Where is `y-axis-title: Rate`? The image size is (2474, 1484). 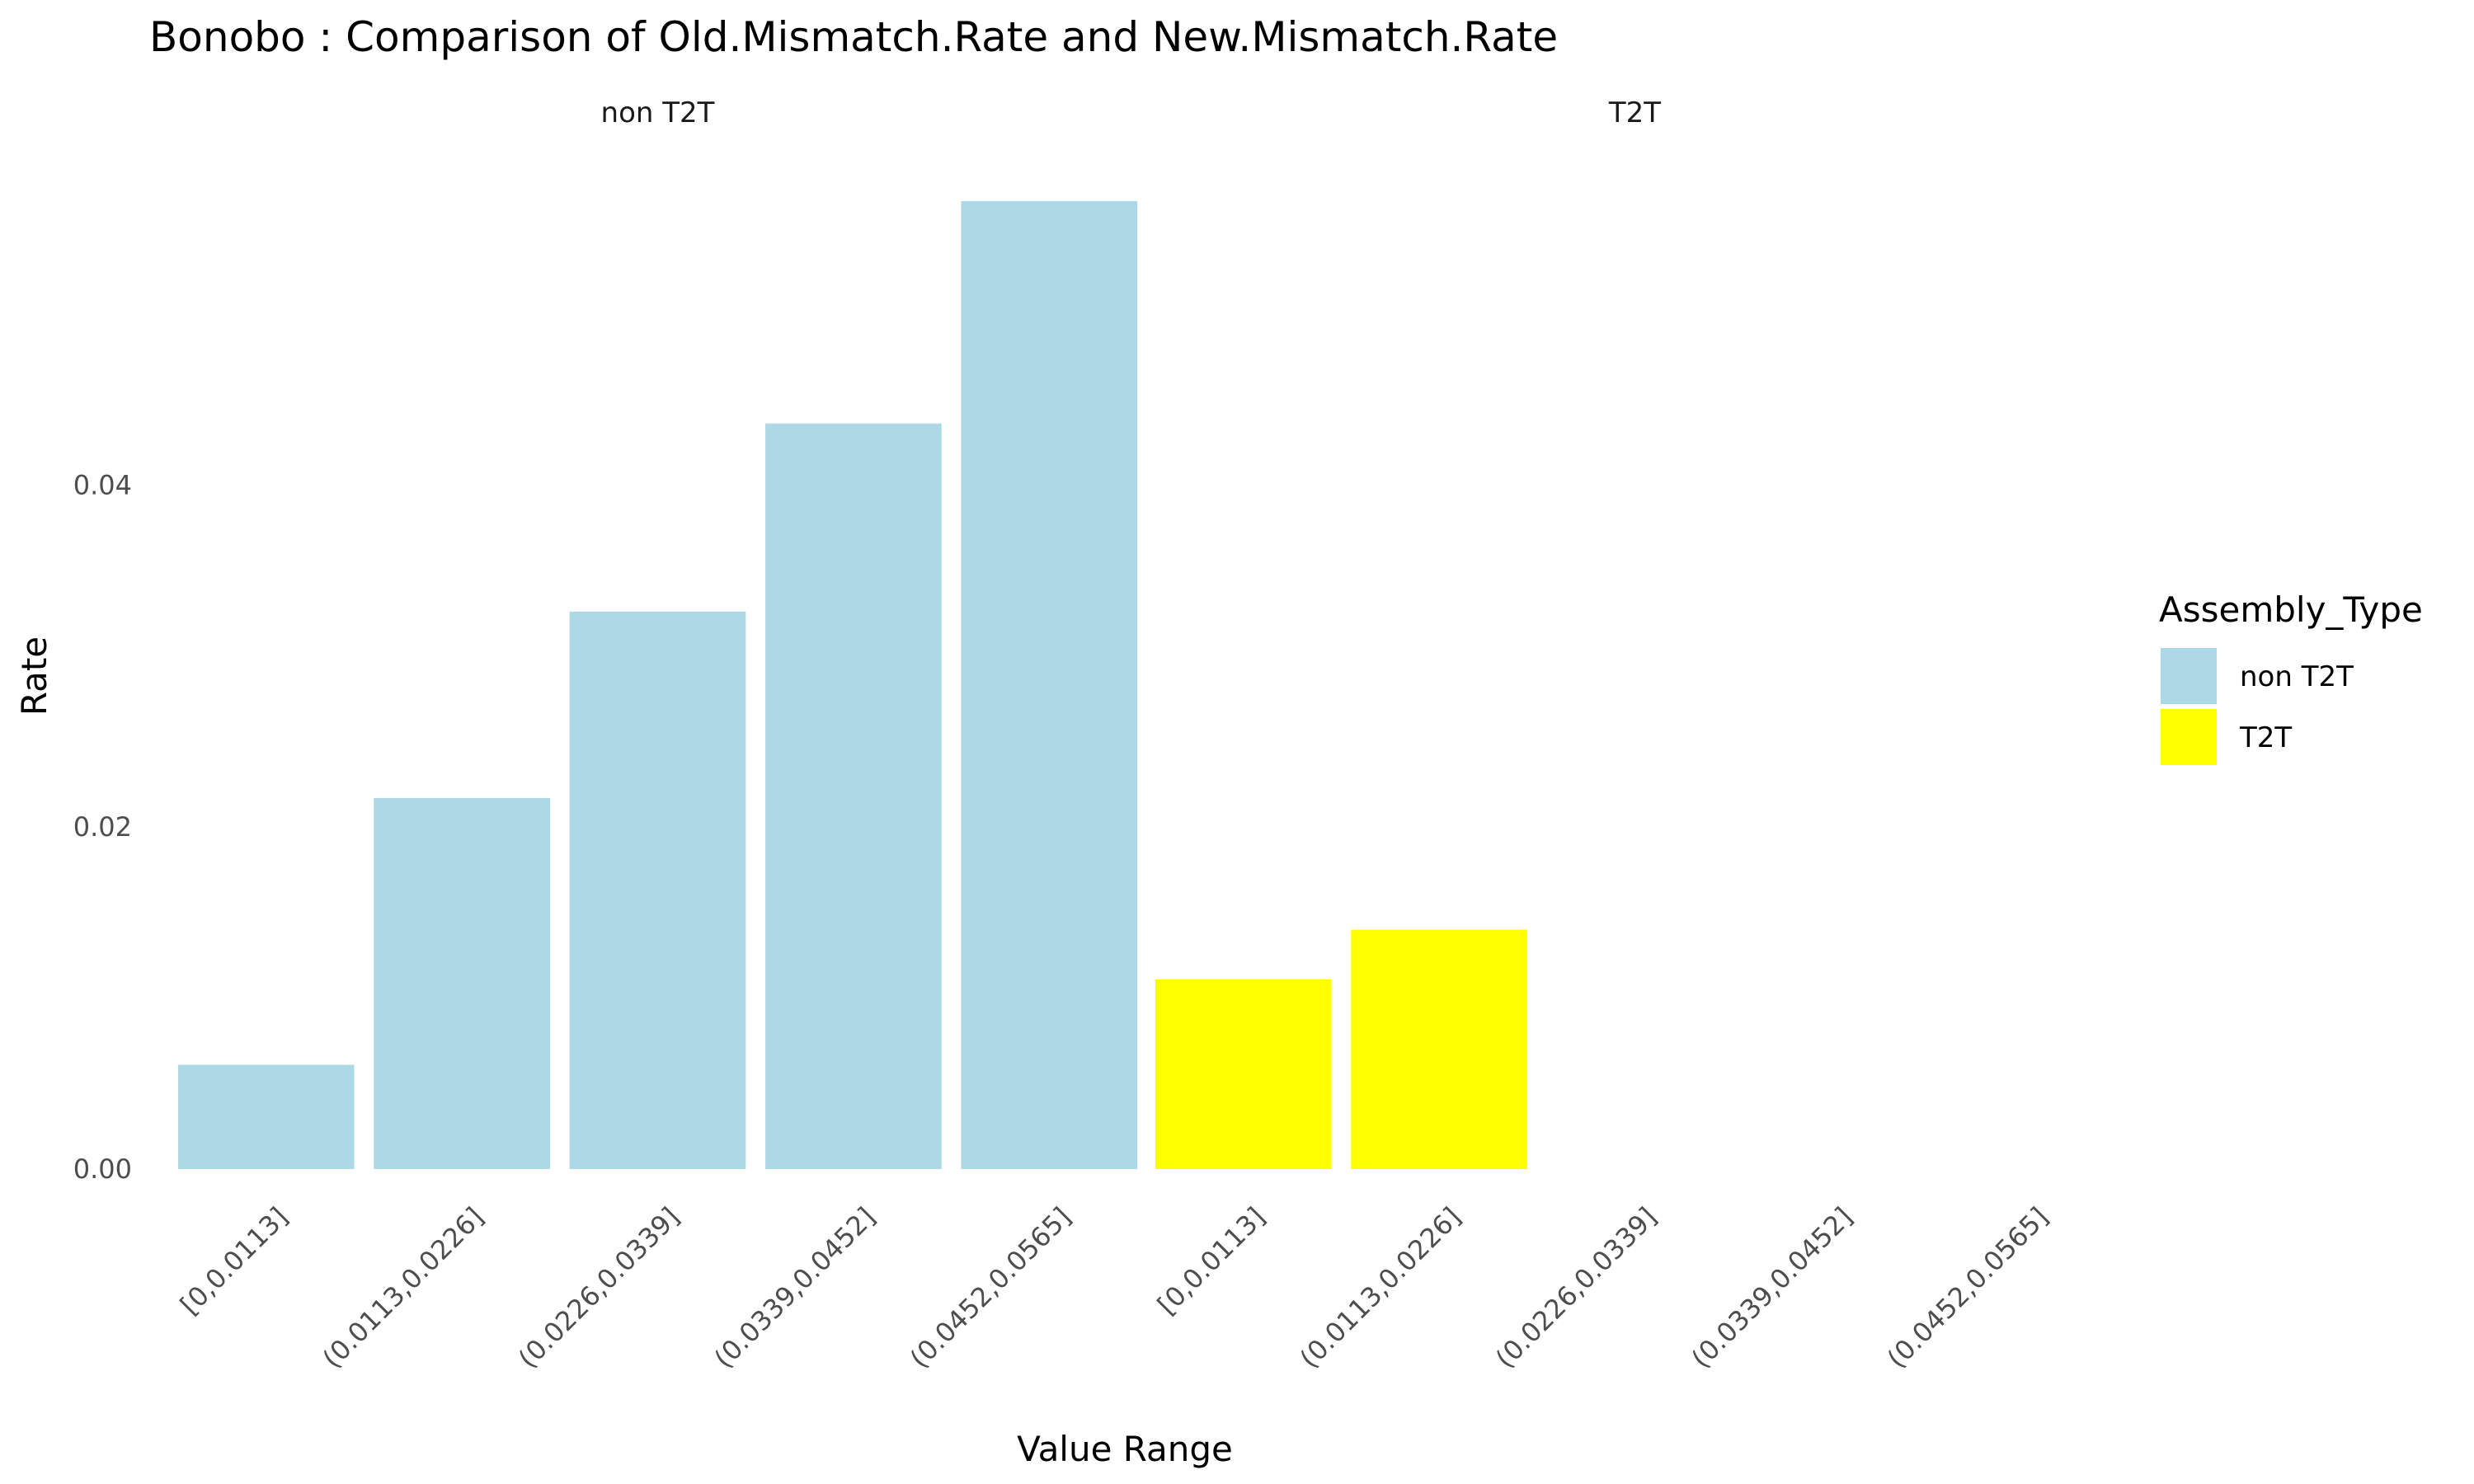
y-axis-title: Rate is located at coordinates (34, 676).